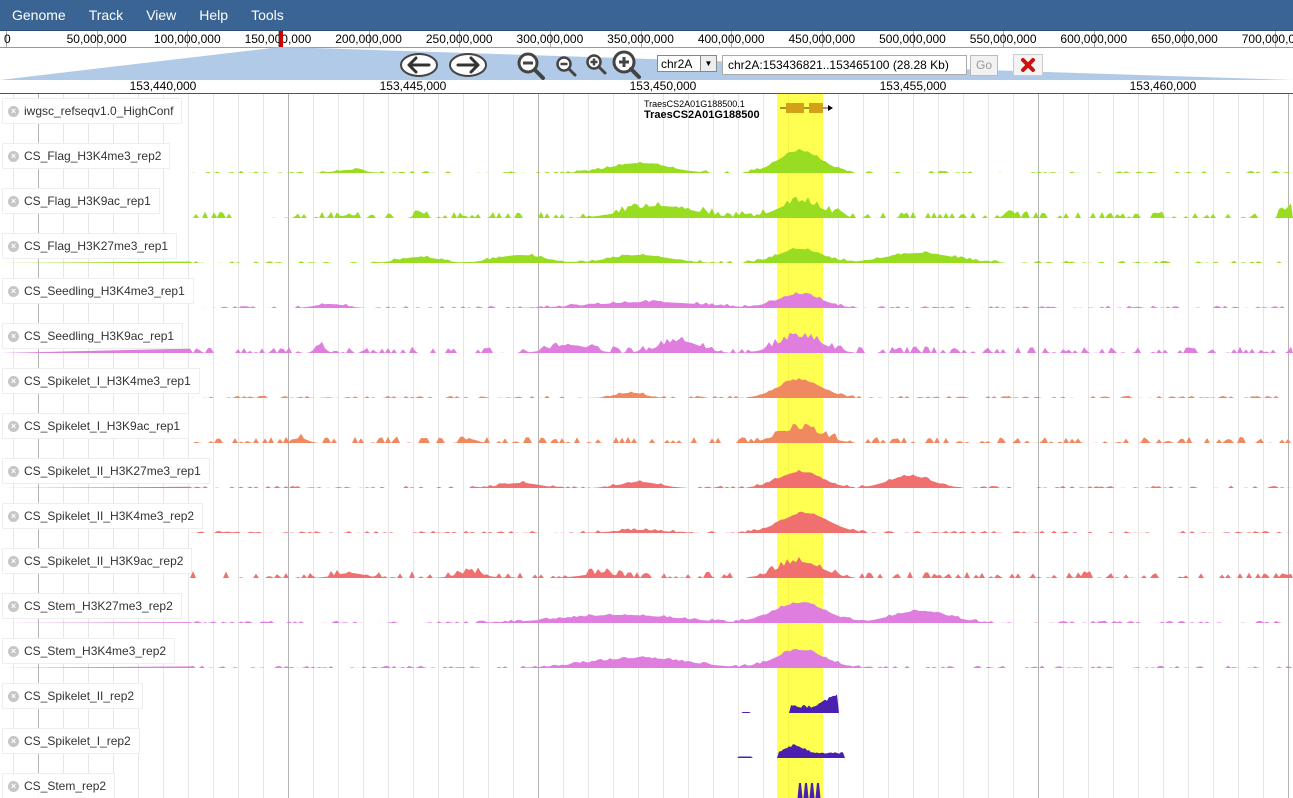 Image resolution: width=1293 pixels, height=798 pixels. What do you see at coordinates (39, 15) in the screenshot?
I see `menu-genome: Genome` at bounding box center [39, 15].